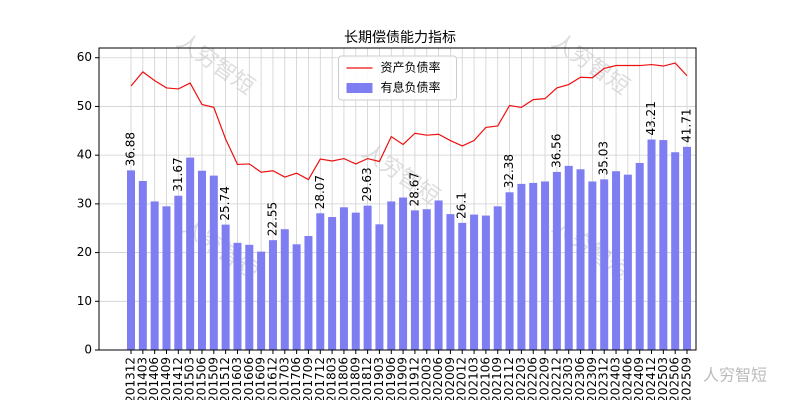 This screenshot has width=800, height=400. Describe the element at coordinates (225, 203) in the screenshot. I see `data-label: 25.74` at that location.